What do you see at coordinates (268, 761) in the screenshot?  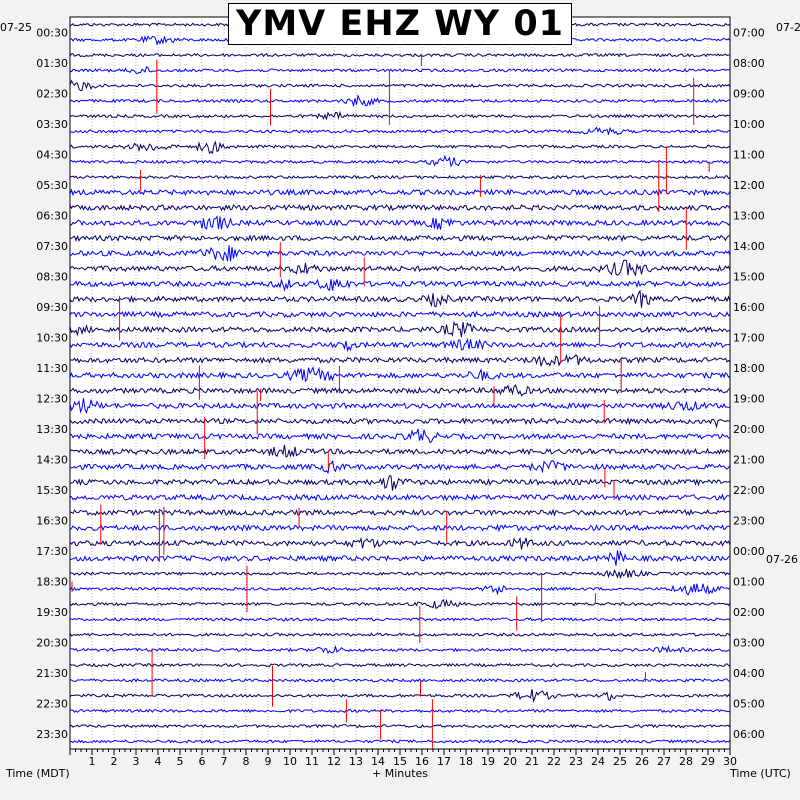 I see `x-tick-label-9: 9` at bounding box center [268, 761].